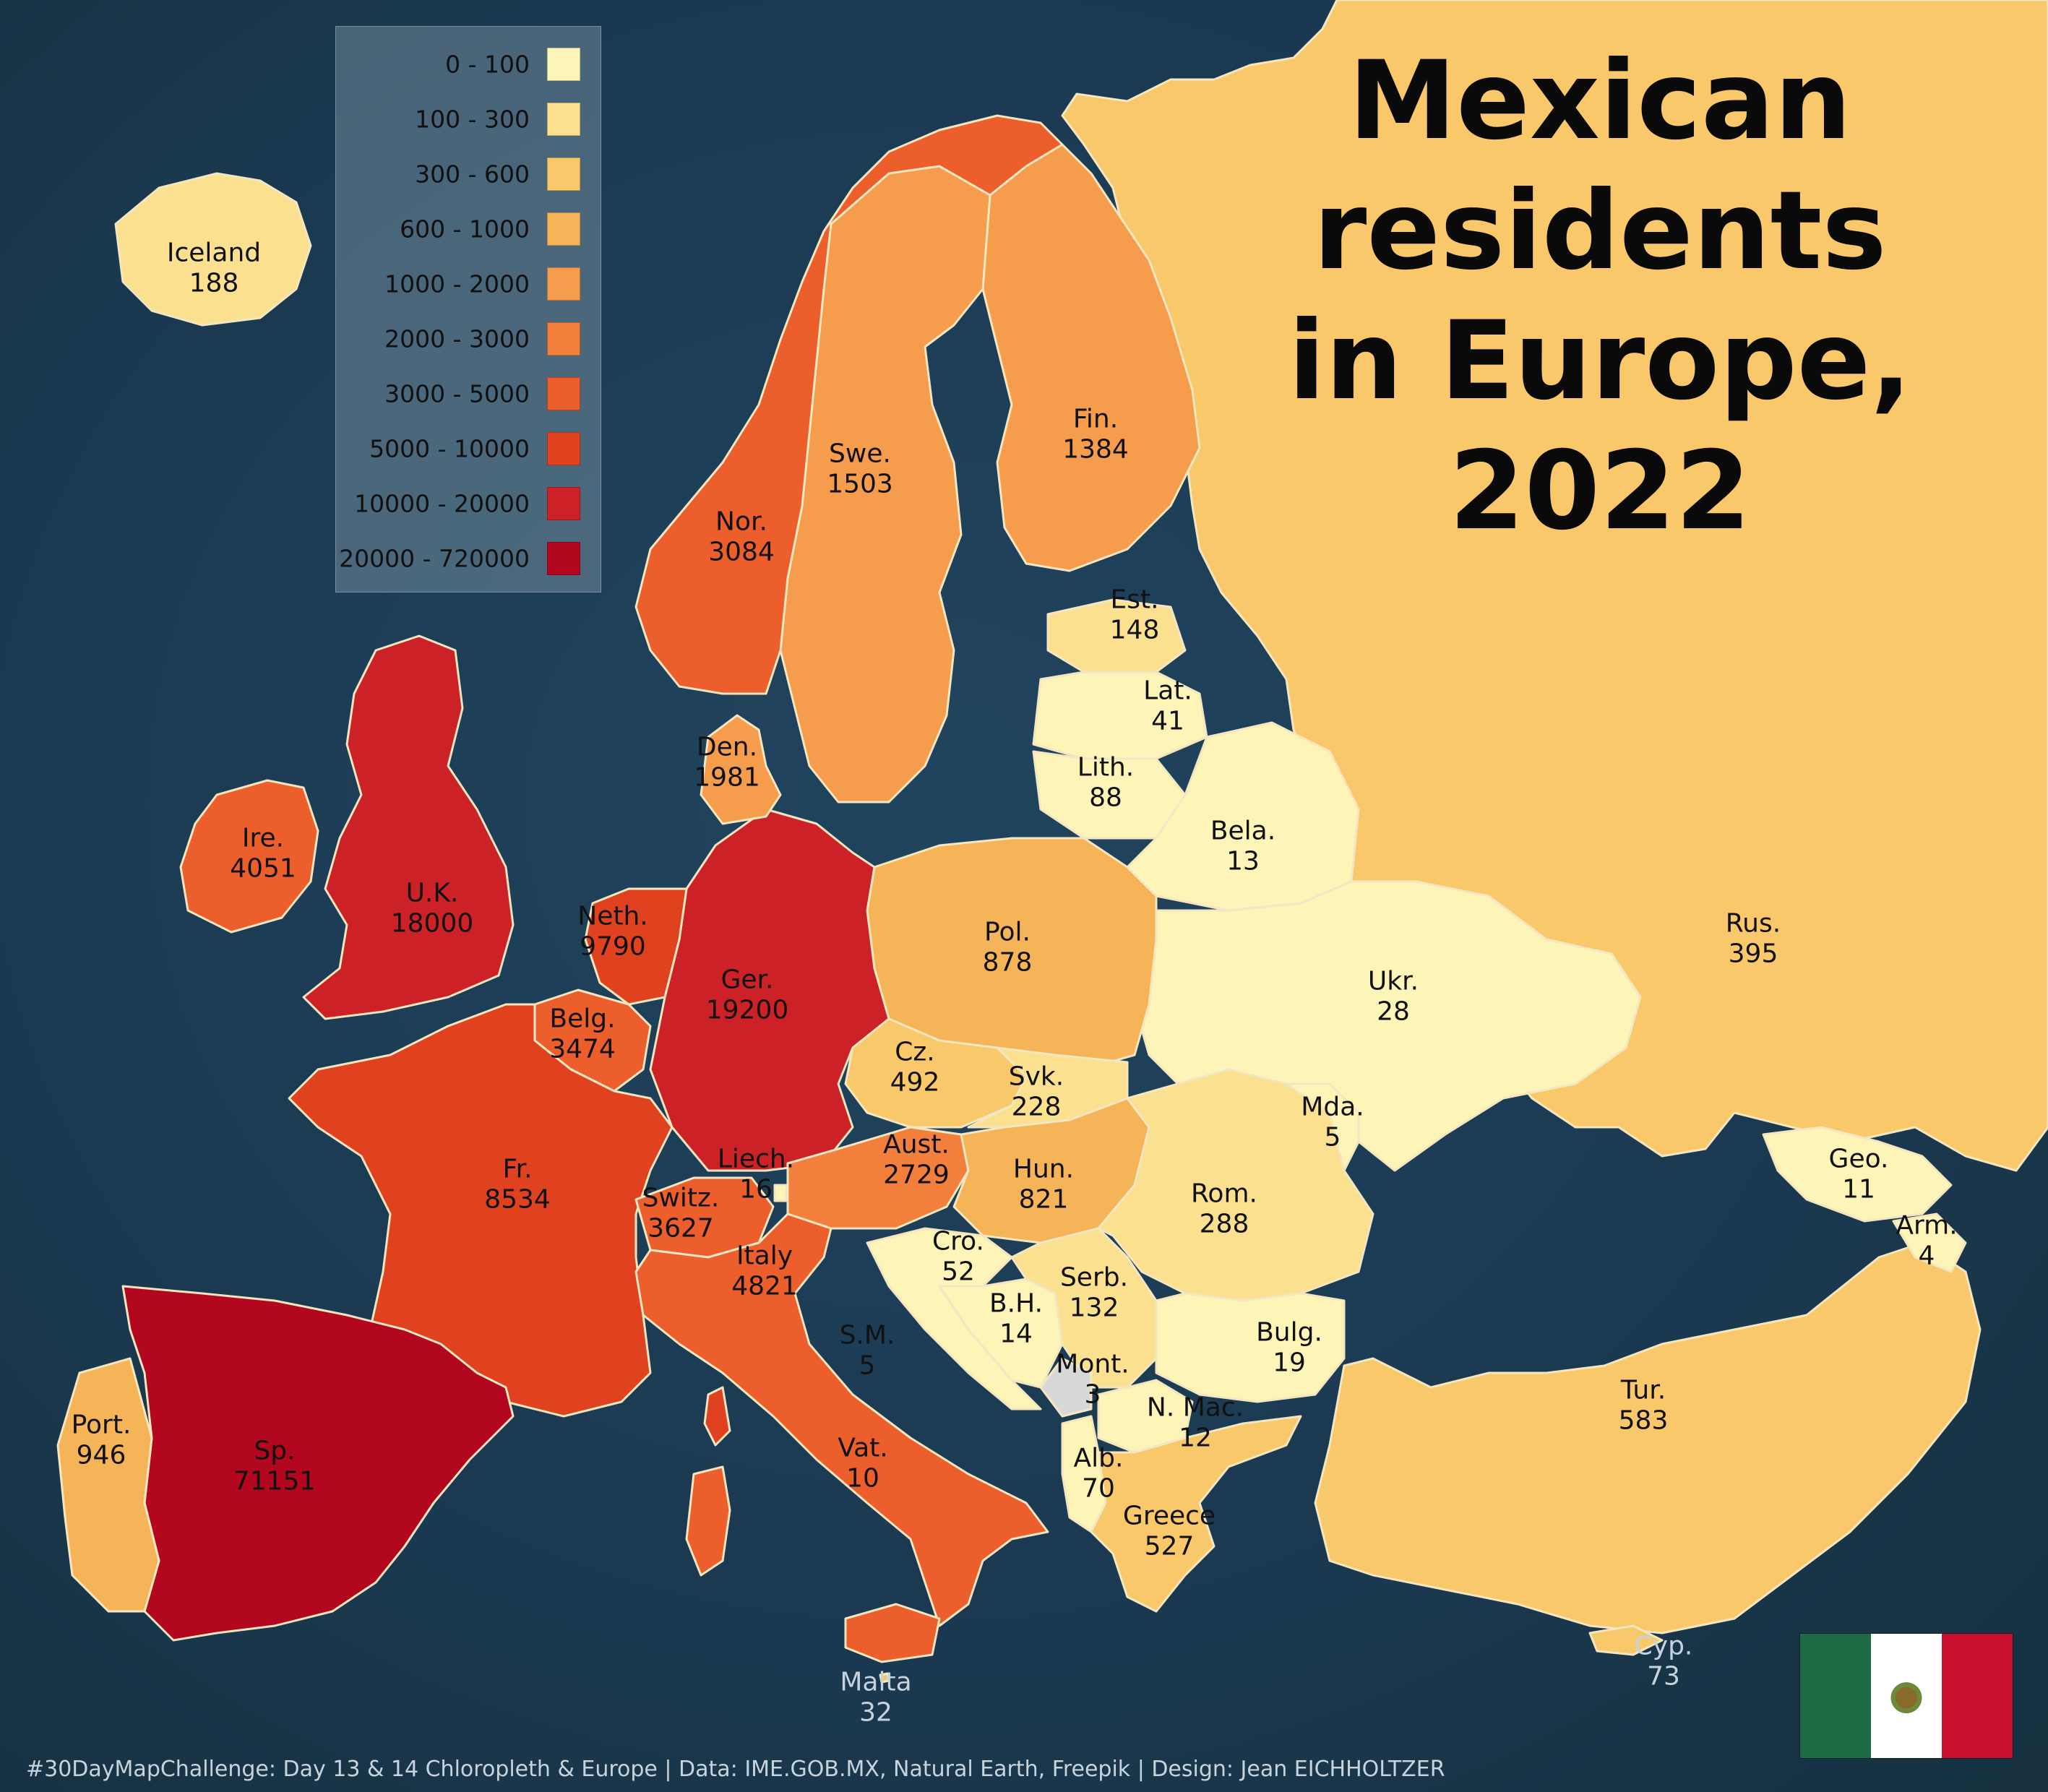 The width and height of the screenshot is (2048, 1792). Describe the element at coordinates (1393, 981) in the screenshot. I see `country-name: Ukr.` at that location.